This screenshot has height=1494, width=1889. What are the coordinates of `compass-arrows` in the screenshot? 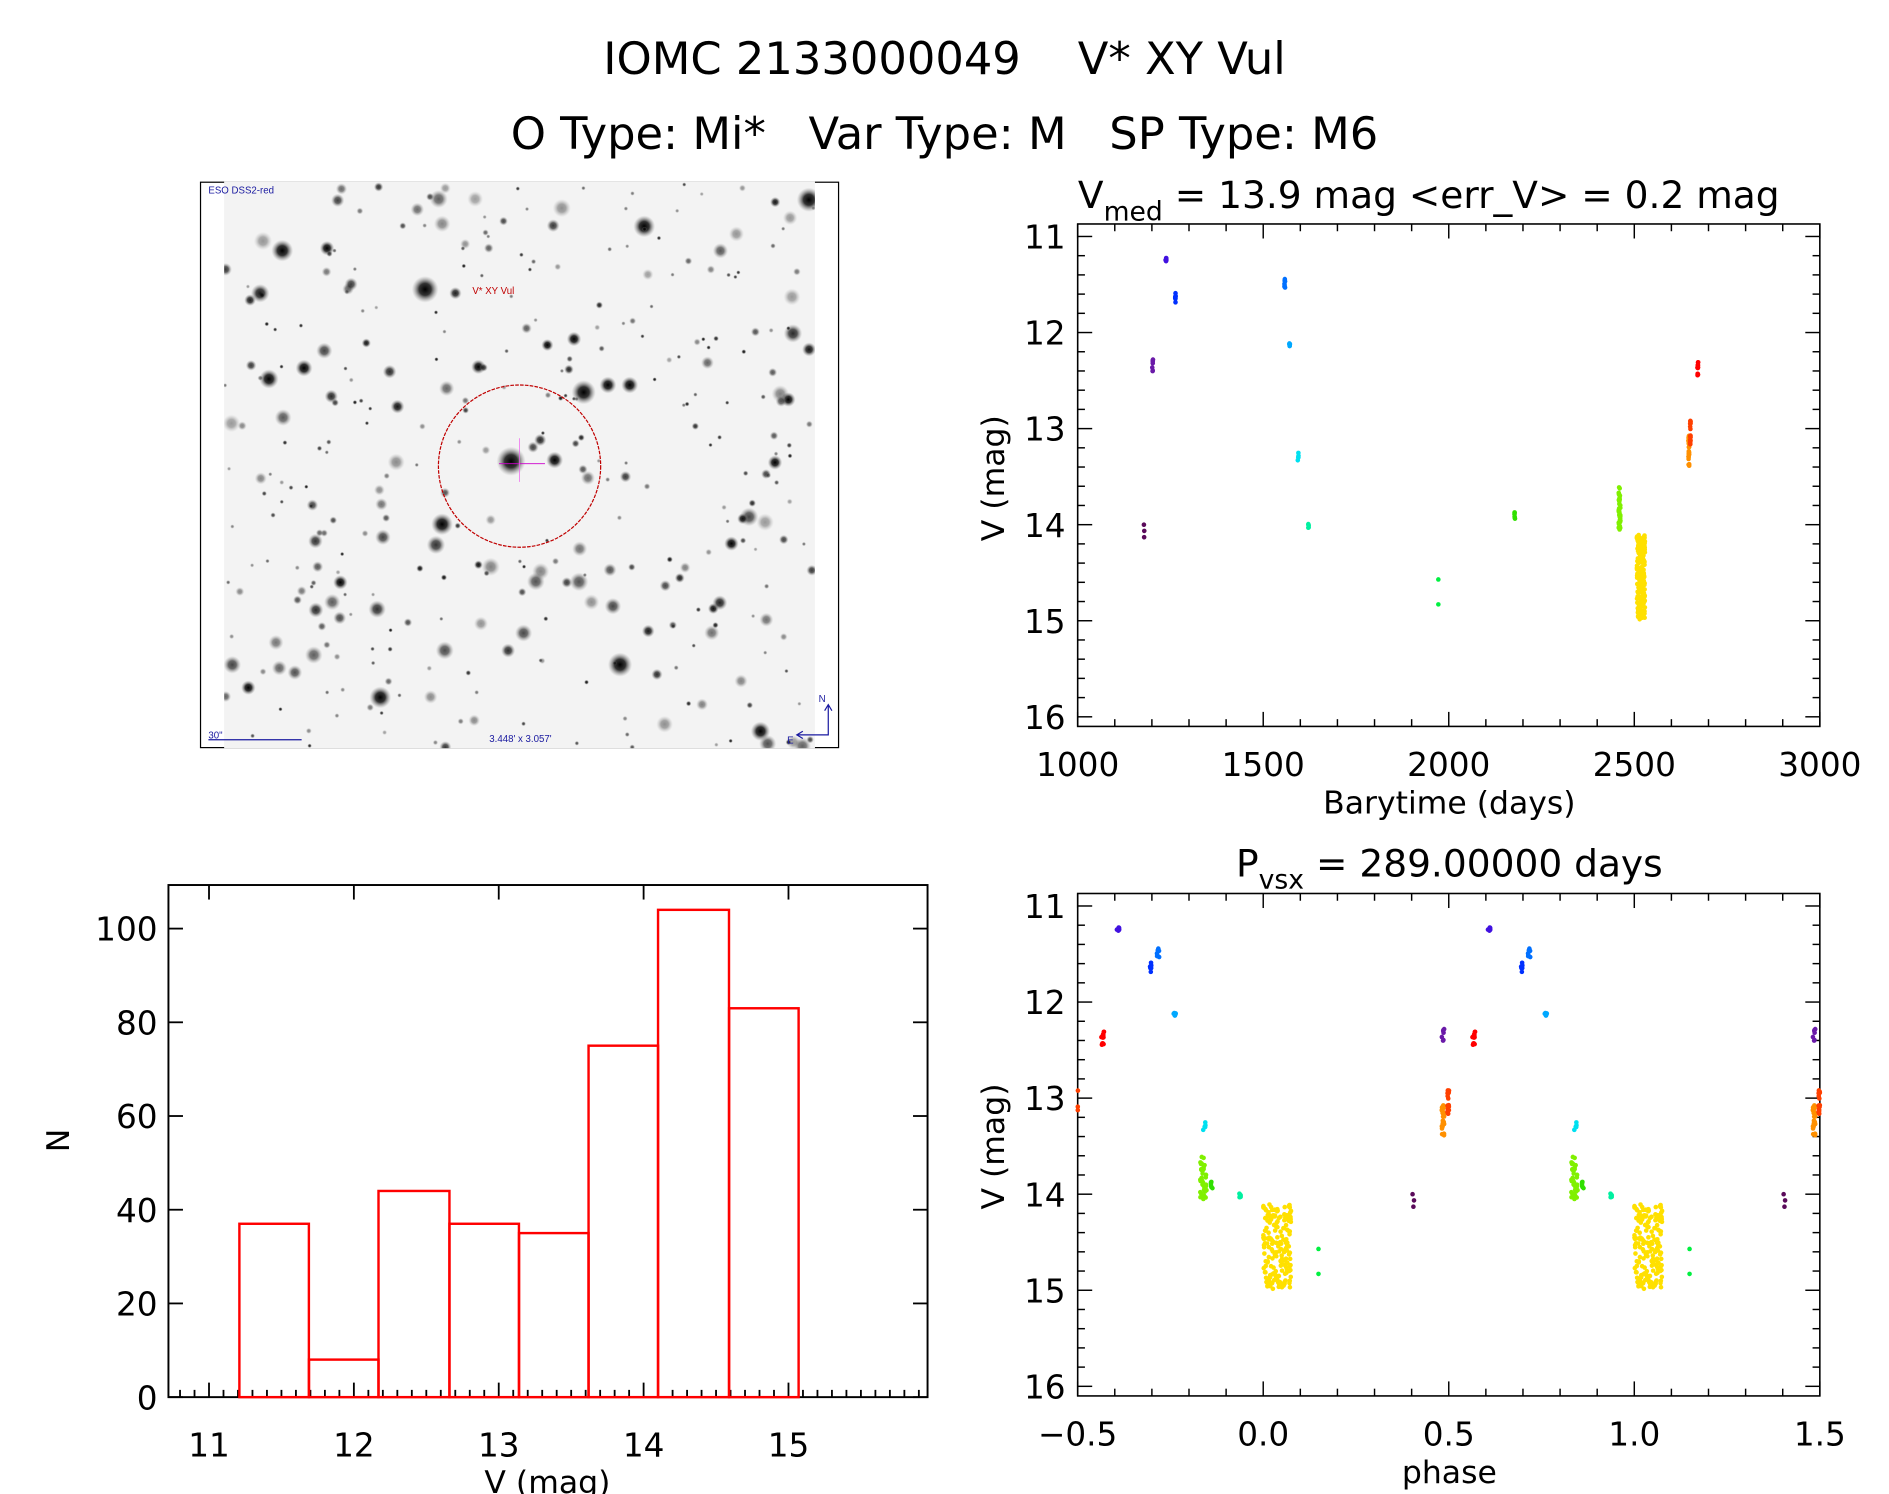 It's located at (814, 721).